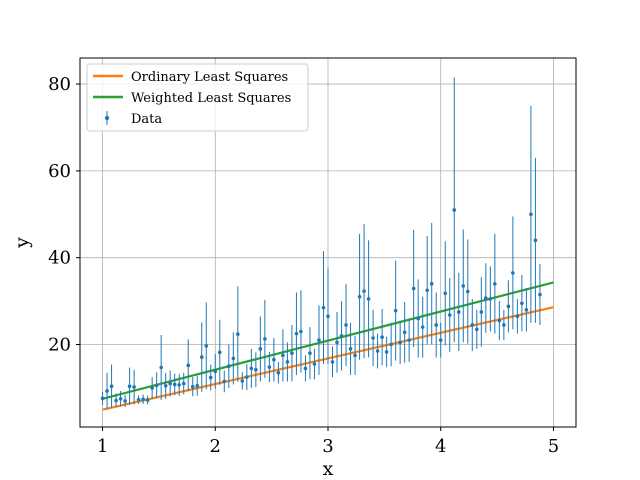 The height and width of the screenshot is (480, 640). I want to click on legend-ols-label: Ordinary Least Squares, so click(209, 77).